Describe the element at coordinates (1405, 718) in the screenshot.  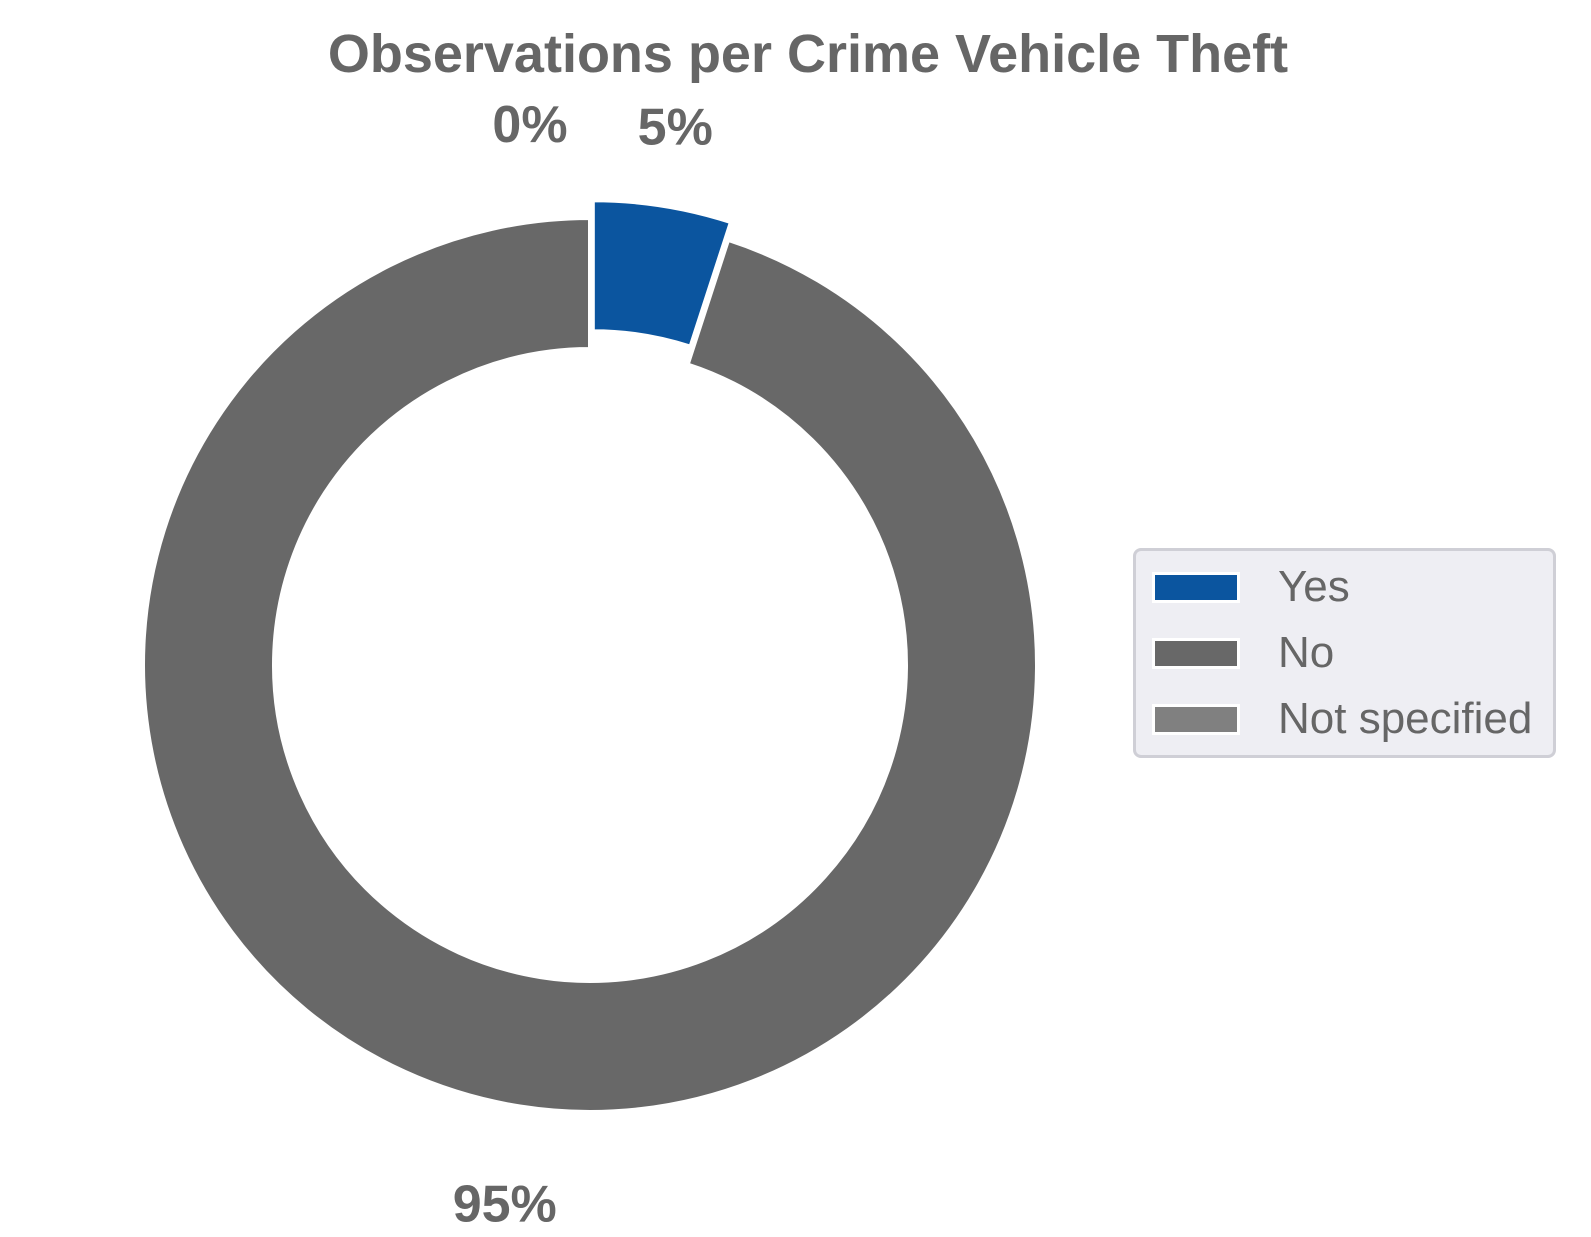
I see `legend-label-not-specified: Not specified` at that location.